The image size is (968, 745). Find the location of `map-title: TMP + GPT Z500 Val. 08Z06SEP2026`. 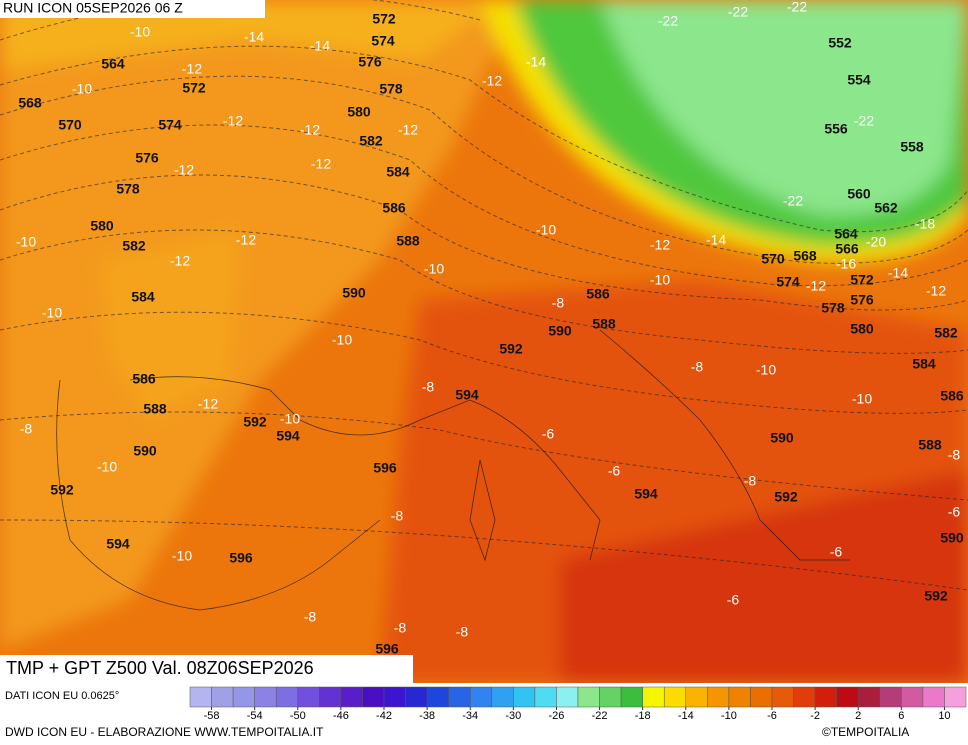

map-title: TMP + GPT Z500 Val. 08Z06SEP2026 is located at coordinates (160, 668).